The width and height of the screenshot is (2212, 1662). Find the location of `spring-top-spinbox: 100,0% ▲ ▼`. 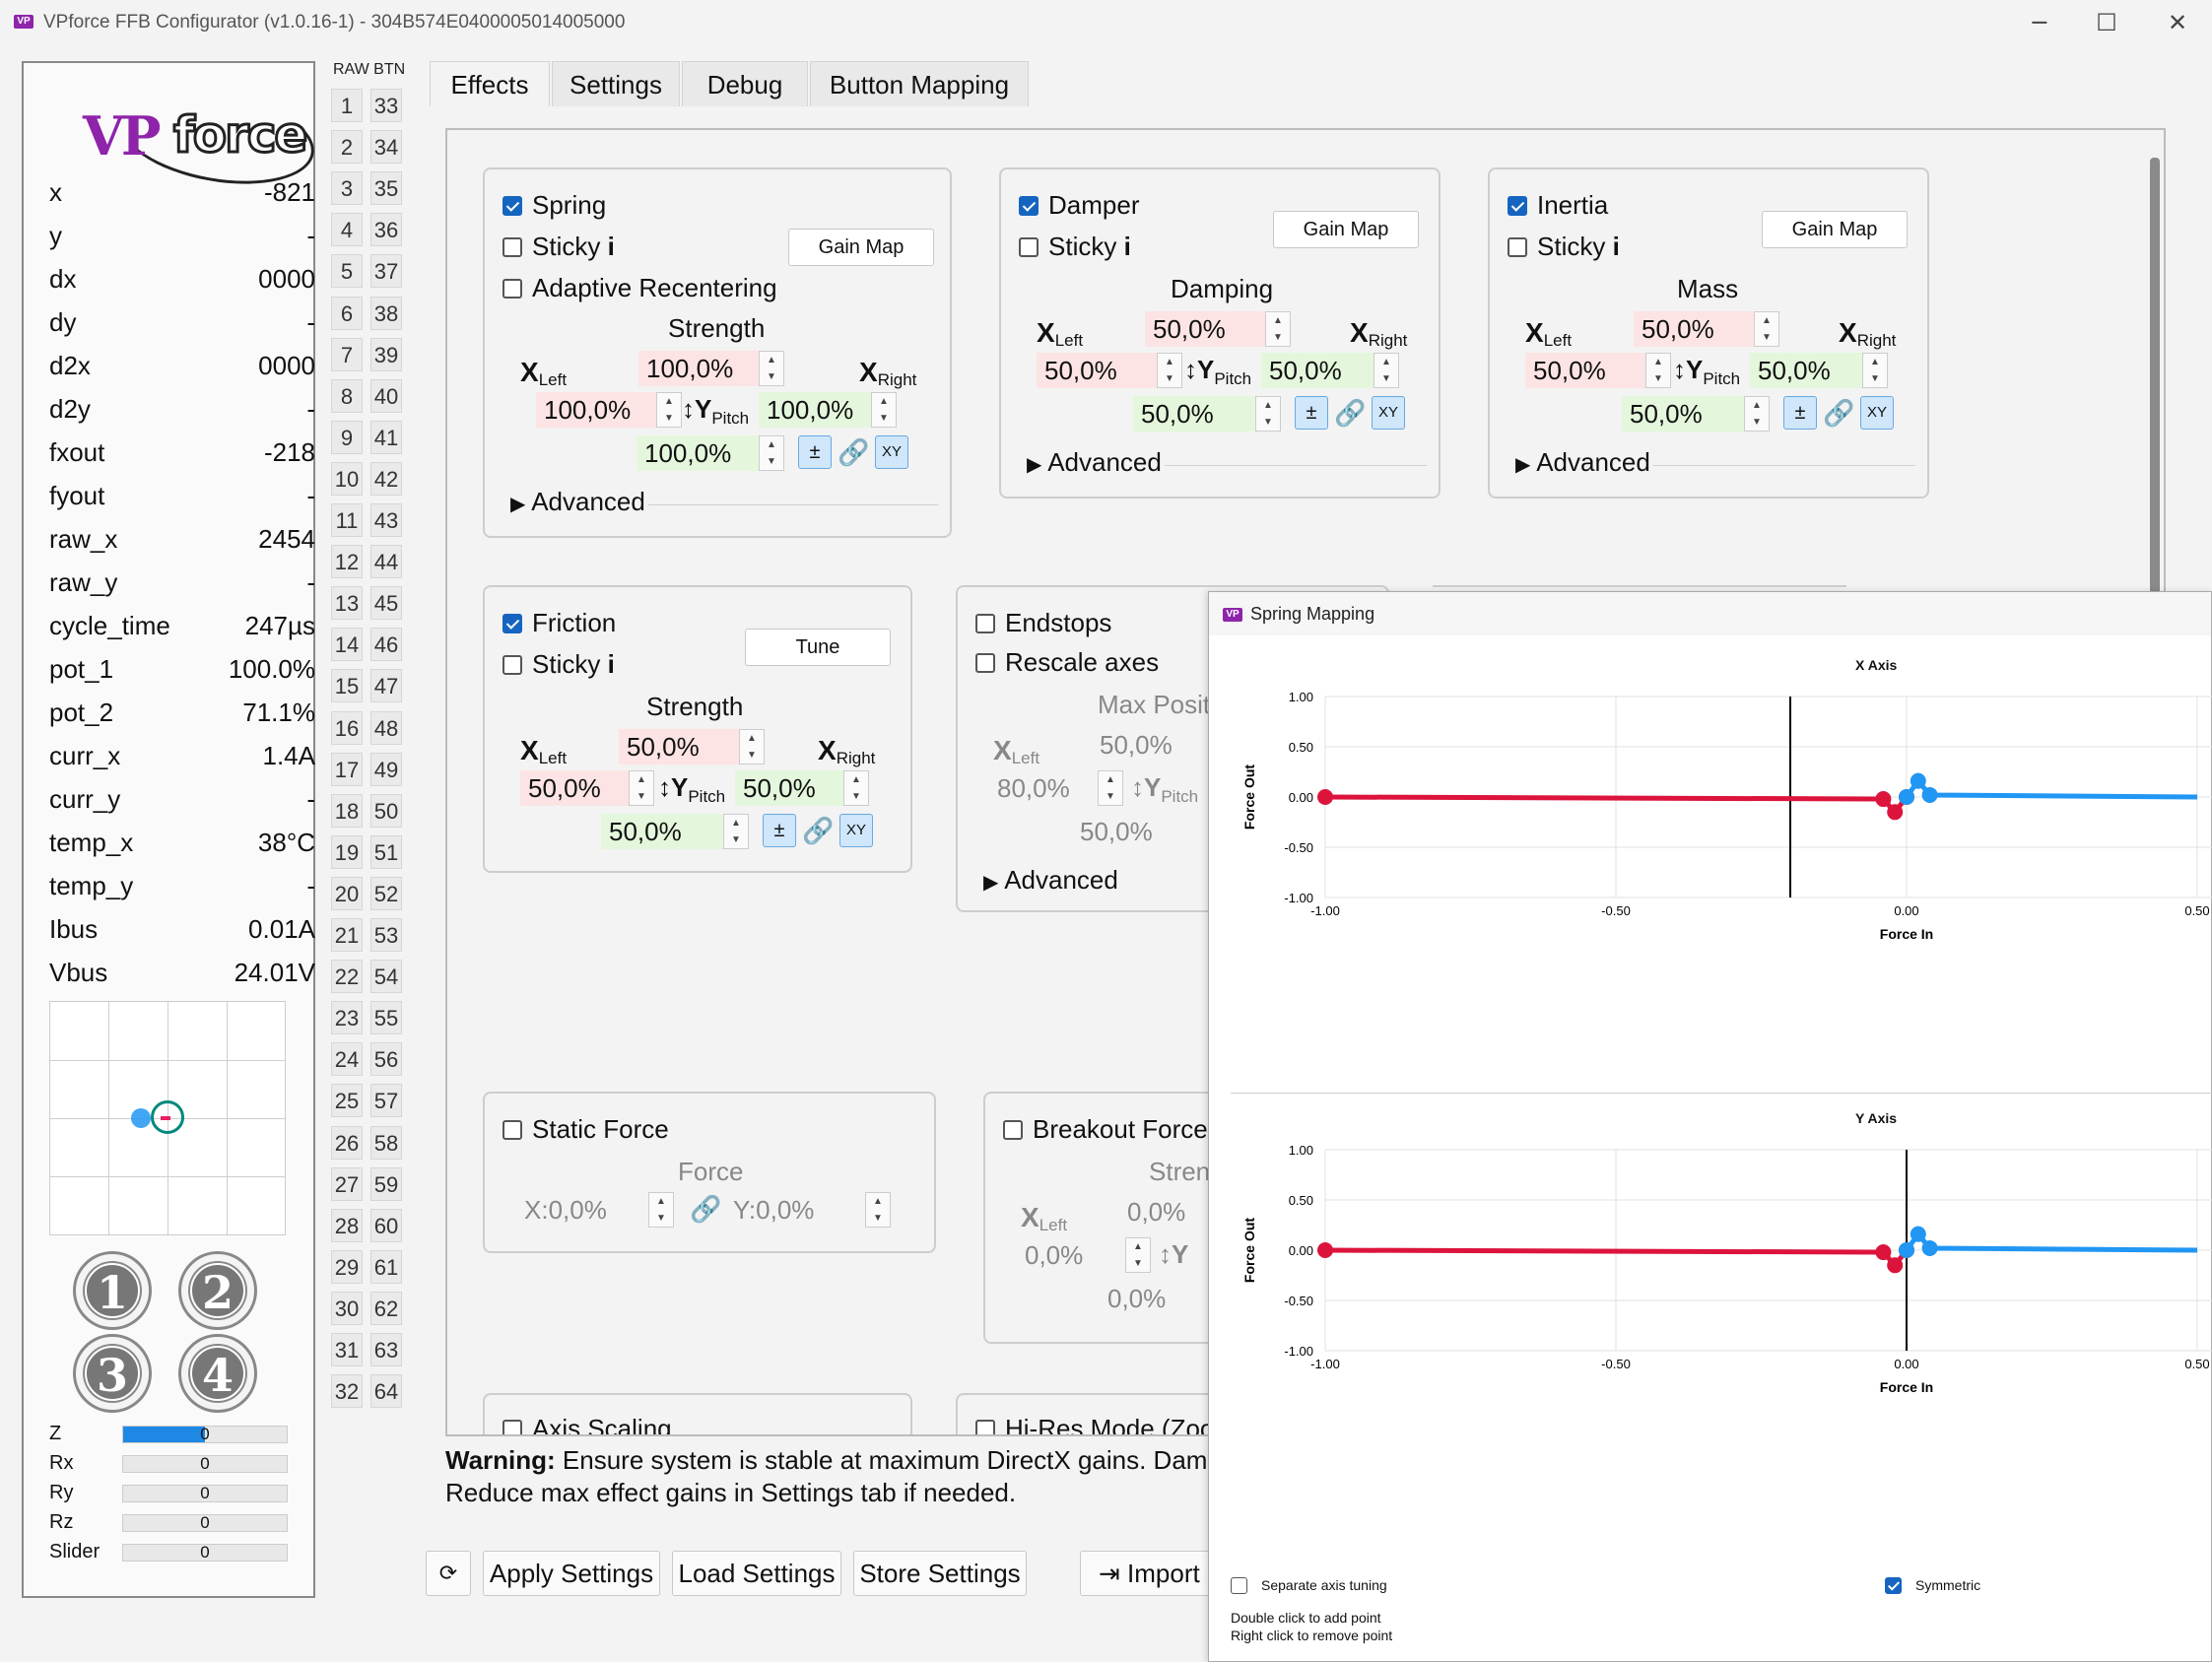

spring-top-spinbox: 100,0% ▲ ▼ is located at coordinates (711, 368).